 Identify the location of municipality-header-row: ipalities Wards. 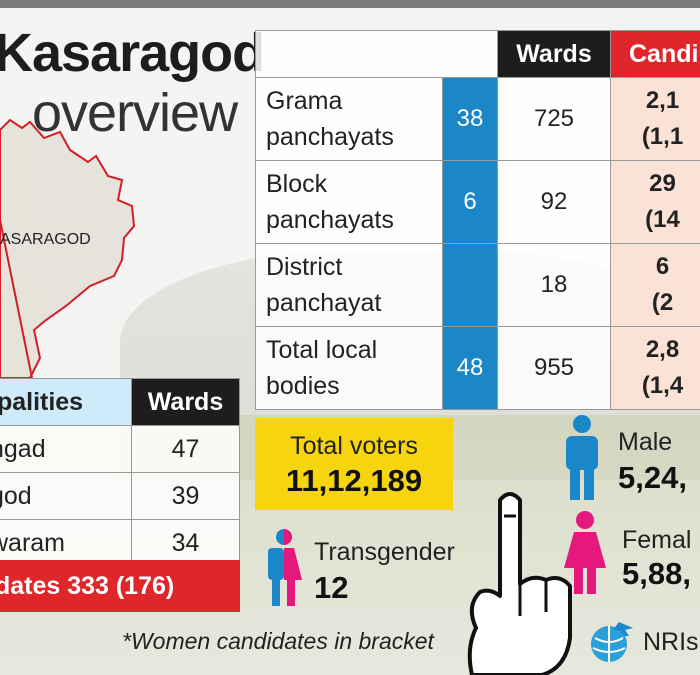
(120, 402).